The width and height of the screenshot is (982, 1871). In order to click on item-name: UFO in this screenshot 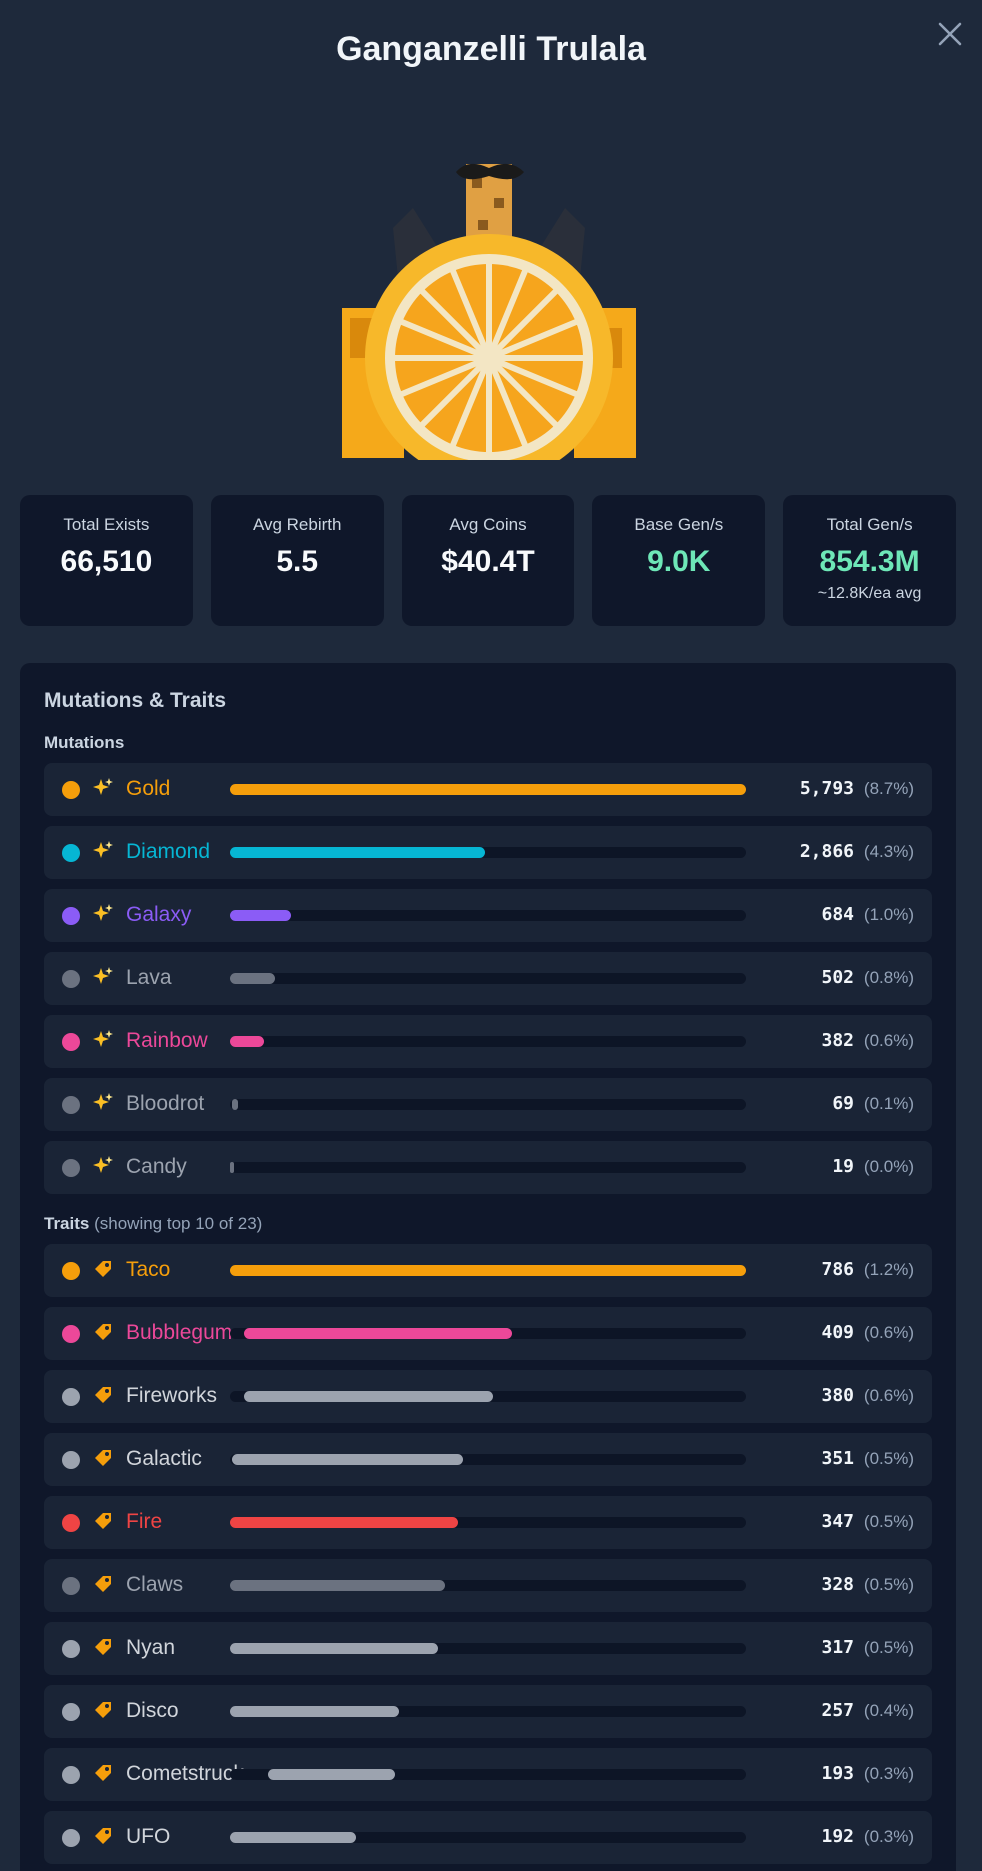, I will do `click(148, 1836)`.